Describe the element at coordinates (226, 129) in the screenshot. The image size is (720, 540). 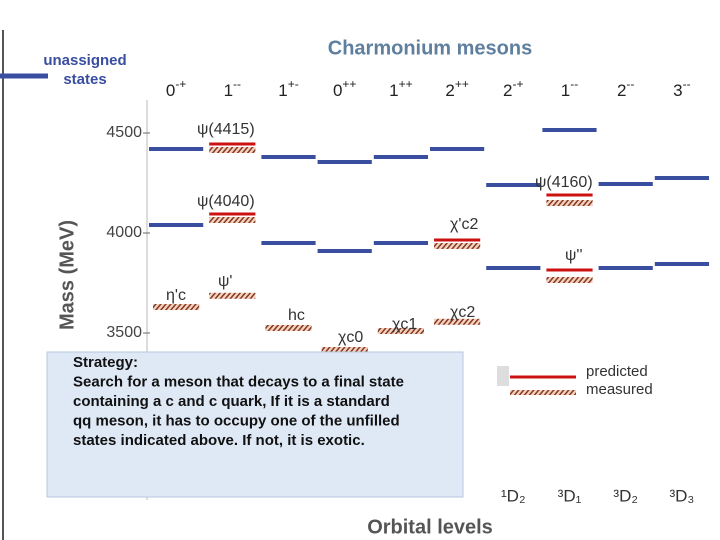
I see `state-label: ψ(4415)` at that location.